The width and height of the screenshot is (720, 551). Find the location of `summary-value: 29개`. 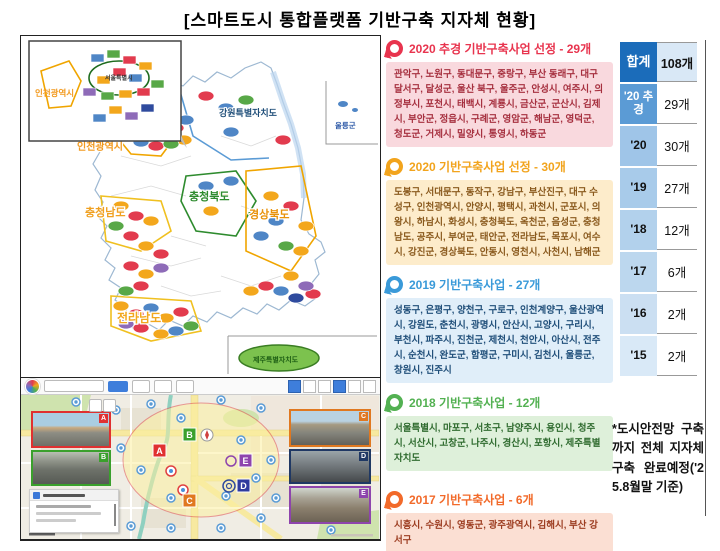

summary-value: 29개 is located at coordinates (677, 104).